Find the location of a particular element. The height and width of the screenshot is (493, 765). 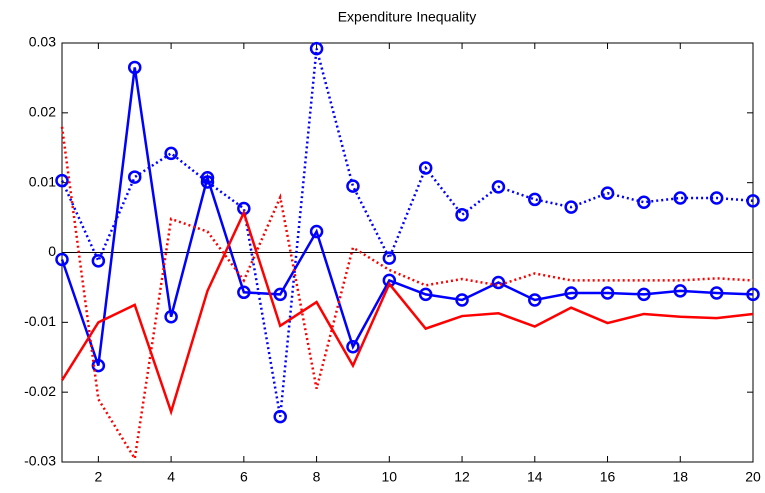

x-tick-label: 18 is located at coordinates (680, 477).